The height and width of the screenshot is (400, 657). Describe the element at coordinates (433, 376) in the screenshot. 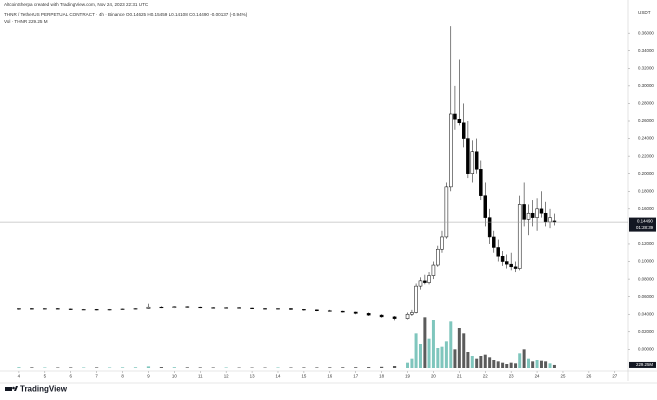

I see `x-tick-label: 20` at that location.